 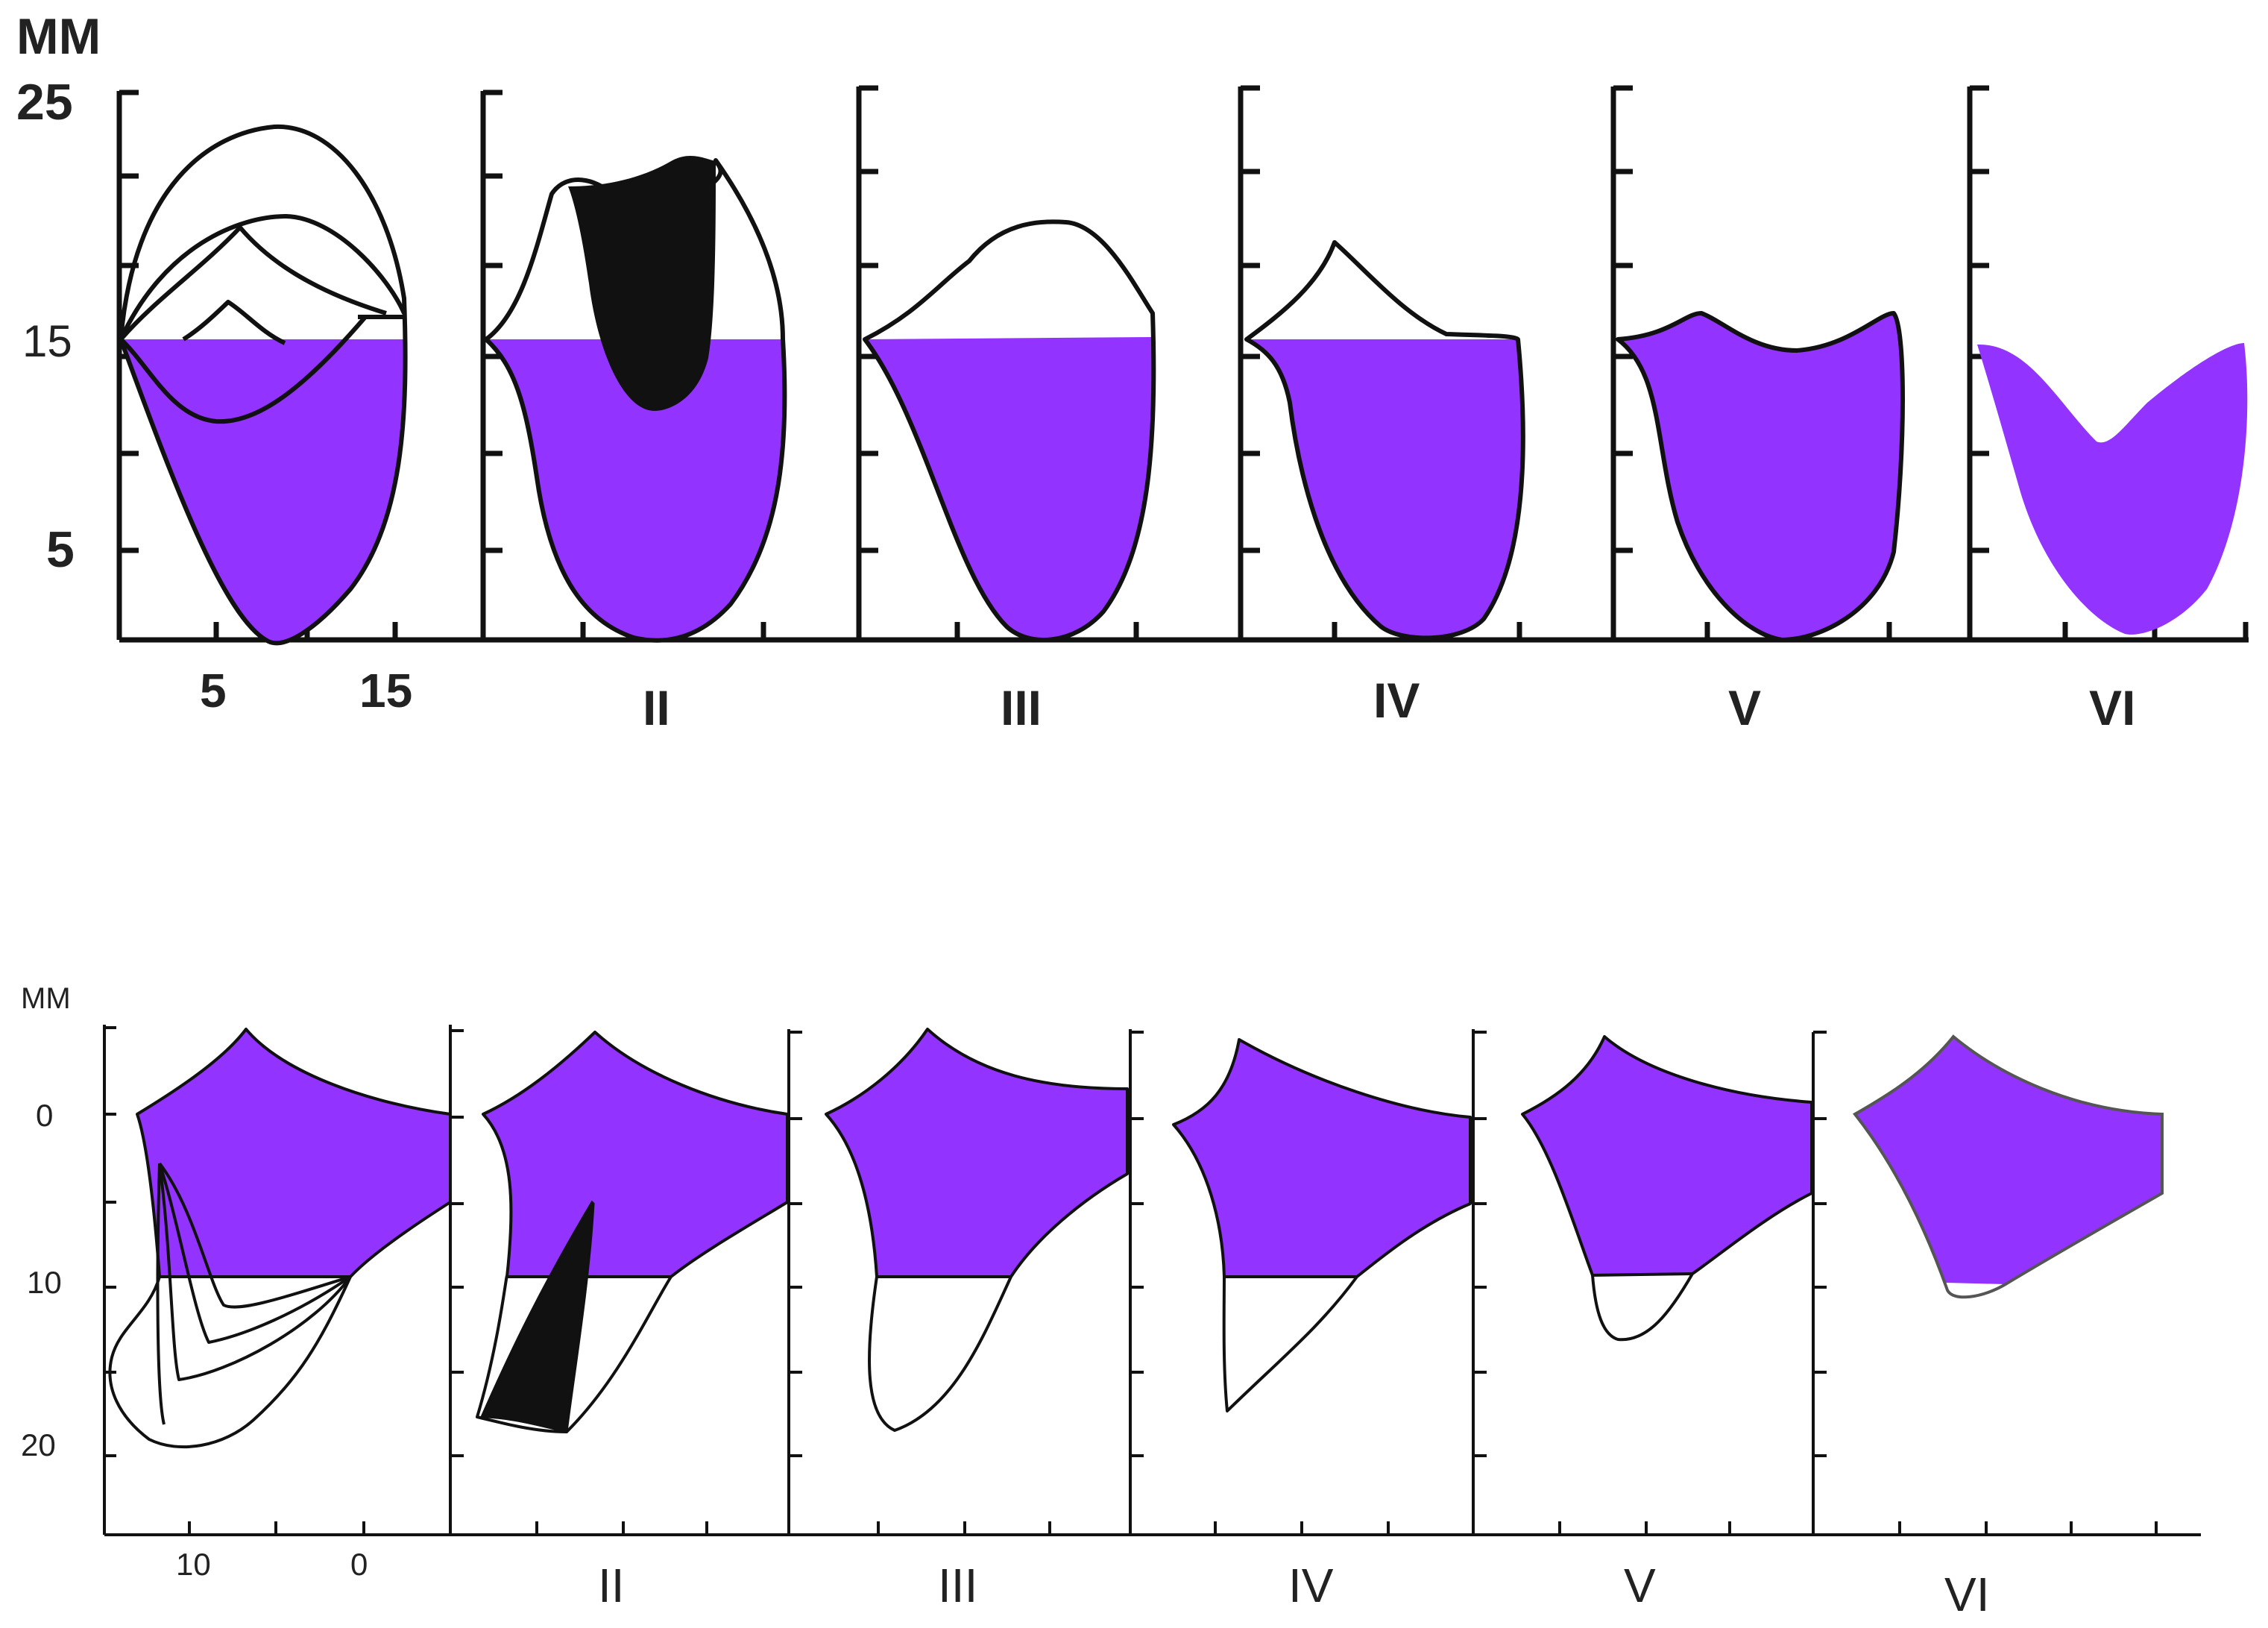 I want to click on top-stage-2-shape, so click(x=635, y=399).